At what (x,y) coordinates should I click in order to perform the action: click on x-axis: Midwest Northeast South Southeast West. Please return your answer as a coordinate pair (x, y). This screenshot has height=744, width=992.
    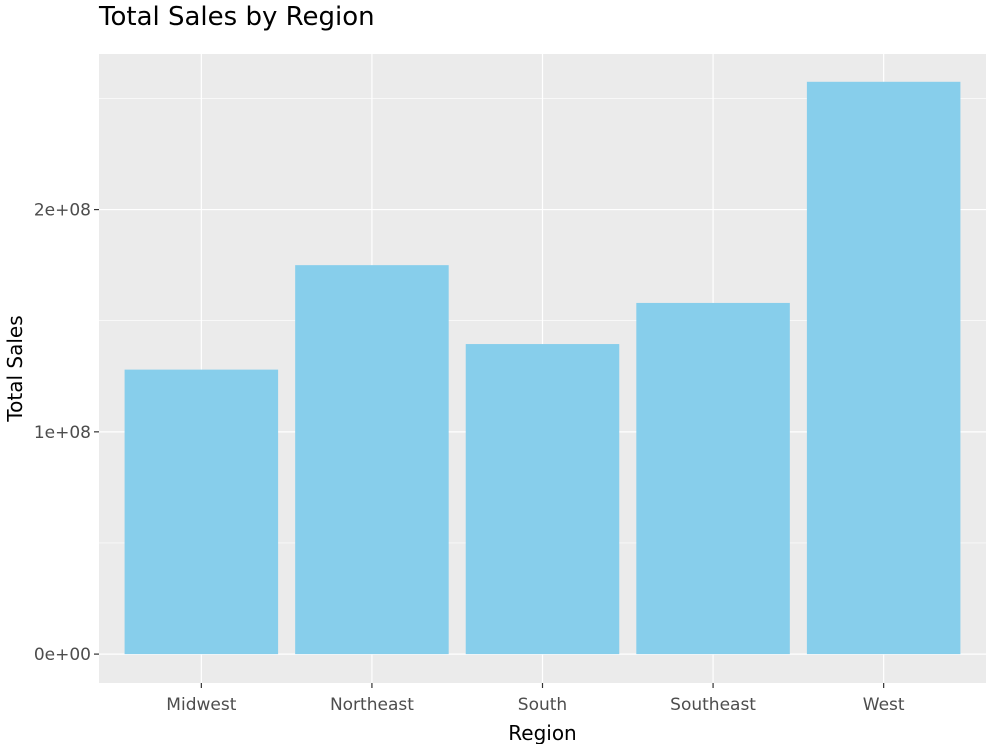
    Looking at the image, I should click on (535, 699).